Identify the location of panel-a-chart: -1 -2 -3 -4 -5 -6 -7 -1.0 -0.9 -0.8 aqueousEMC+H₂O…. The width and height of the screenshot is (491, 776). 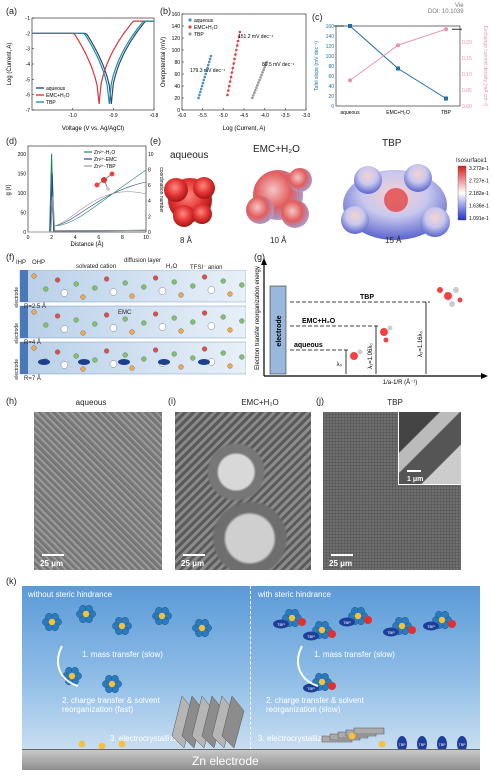
(83, 74).